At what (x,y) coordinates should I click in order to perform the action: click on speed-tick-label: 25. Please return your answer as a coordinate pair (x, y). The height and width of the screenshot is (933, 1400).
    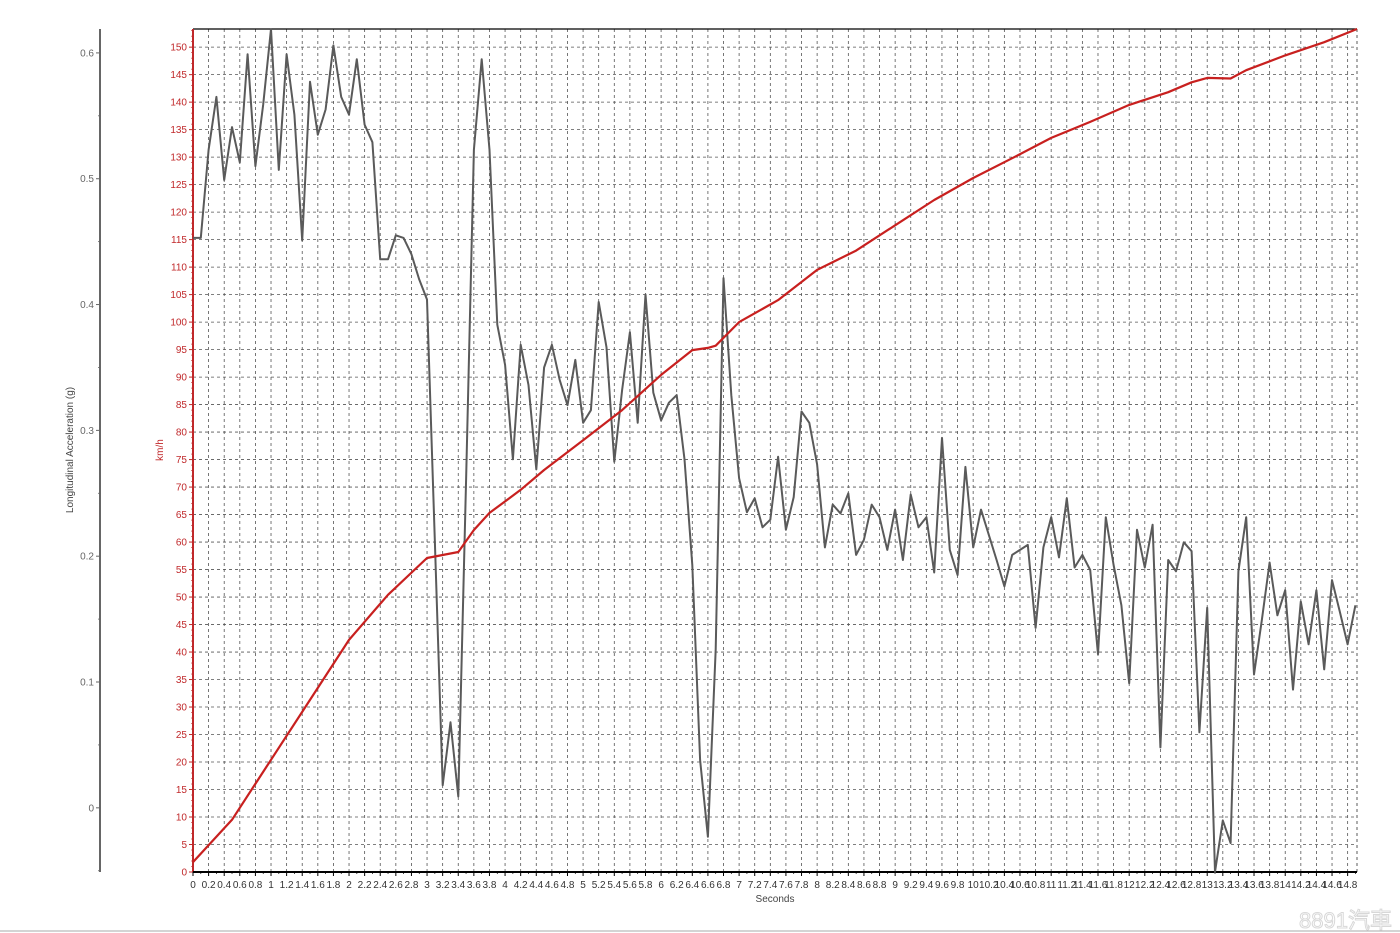
    Looking at the image, I should click on (182, 735).